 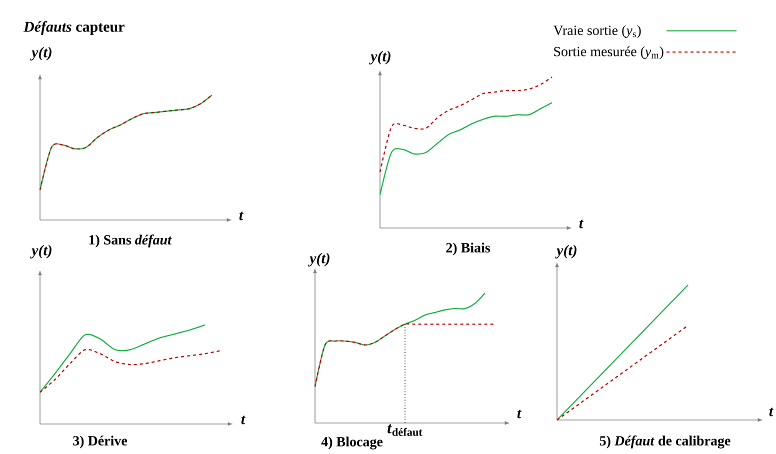 I want to click on text: 4) Blocage, so click(x=352, y=443).